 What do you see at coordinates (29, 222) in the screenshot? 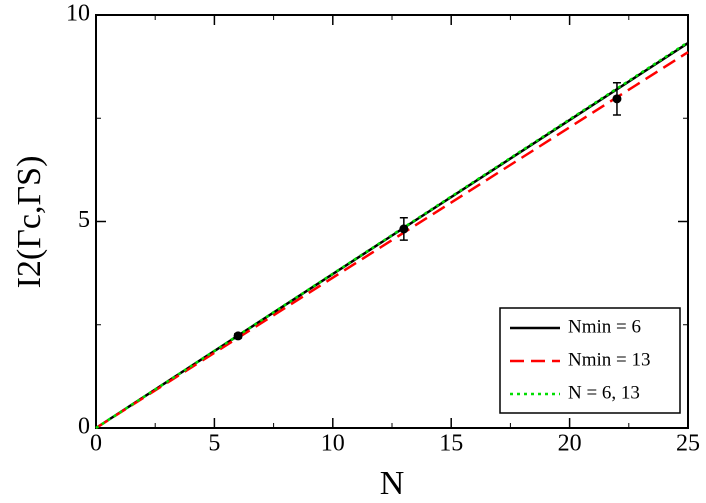
I see `y-axis-label: I2(Γc,ΓS)` at bounding box center [29, 222].